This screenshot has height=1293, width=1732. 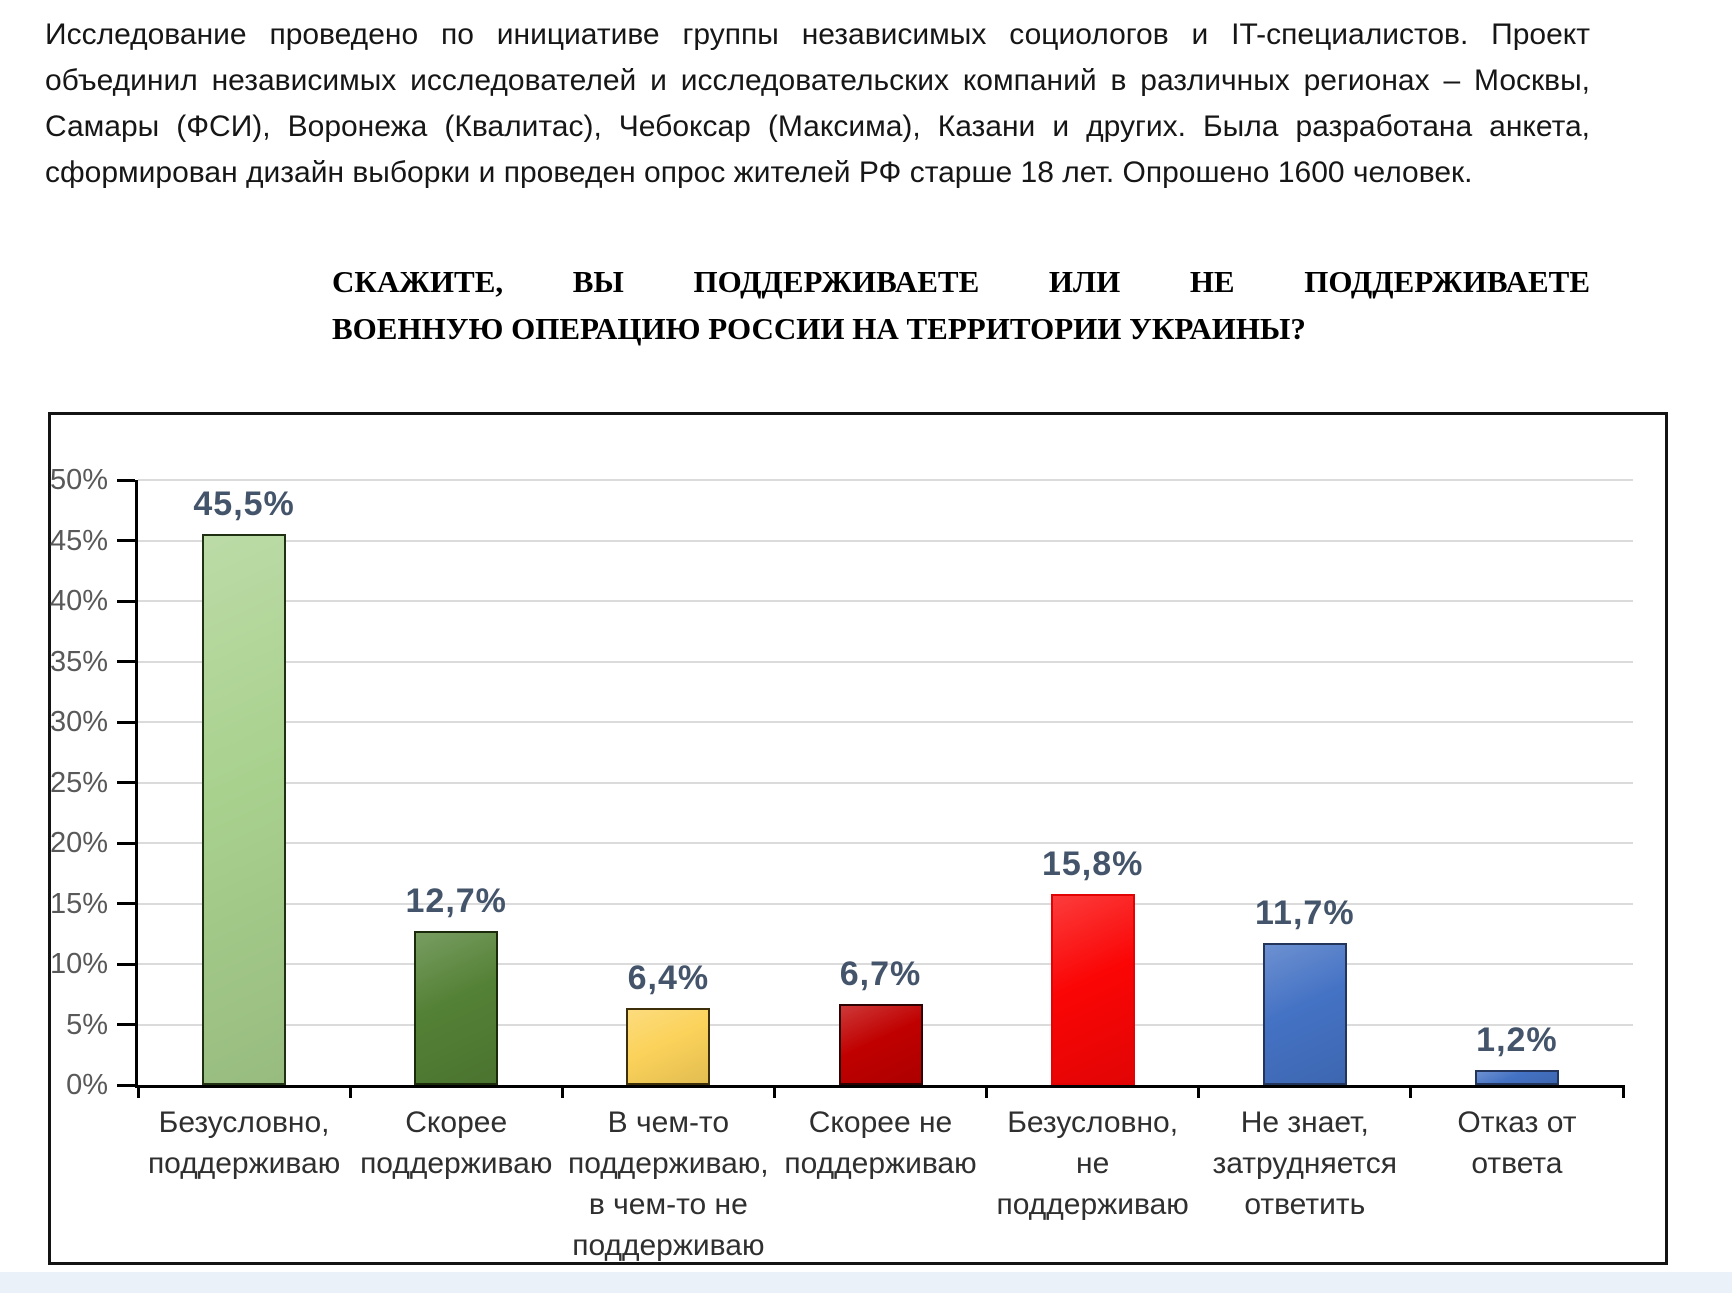 What do you see at coordinates (1092, 1163) in the screenshot?
I see `x-category-label: Безусловно, не поддерживаю` at bounding box center [1092, 1163].